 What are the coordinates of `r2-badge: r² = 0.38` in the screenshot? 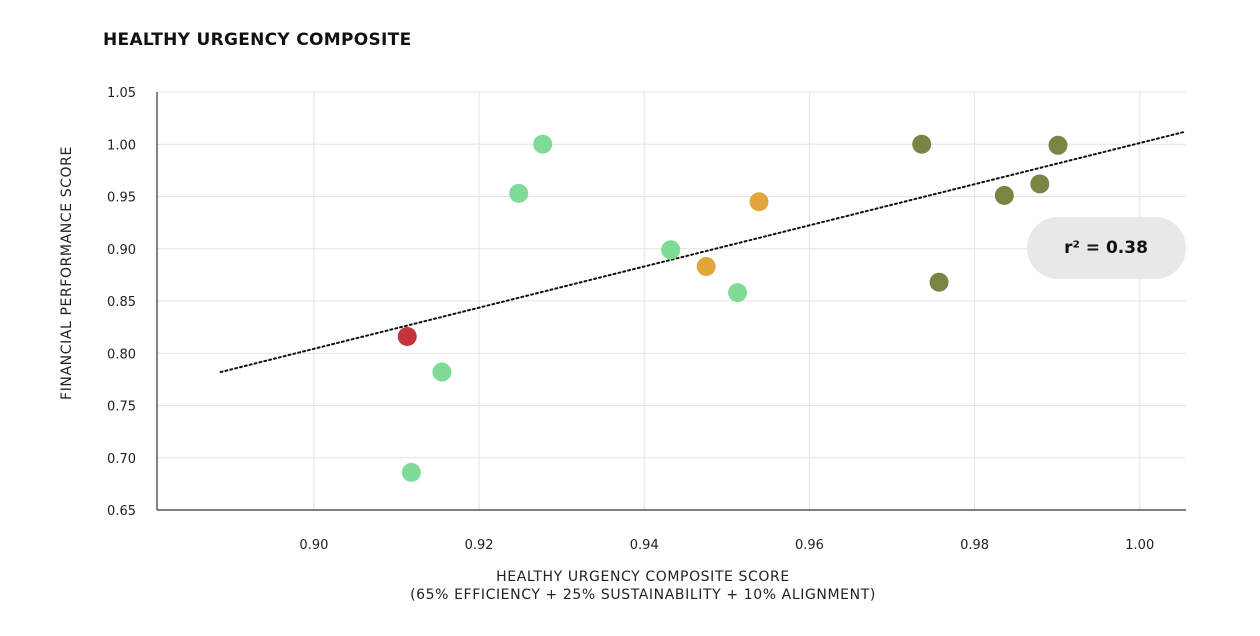 It's located at (1106, 248).